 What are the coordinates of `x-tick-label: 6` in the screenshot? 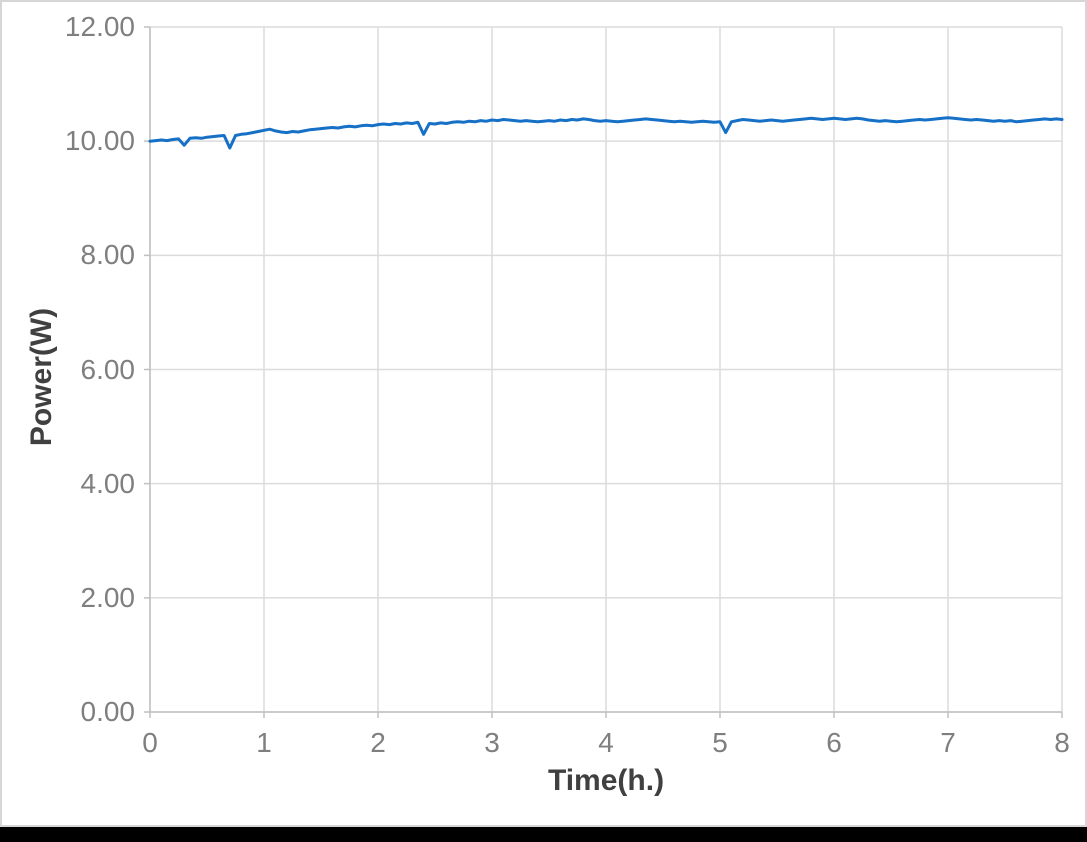 It's located at (834, 742).